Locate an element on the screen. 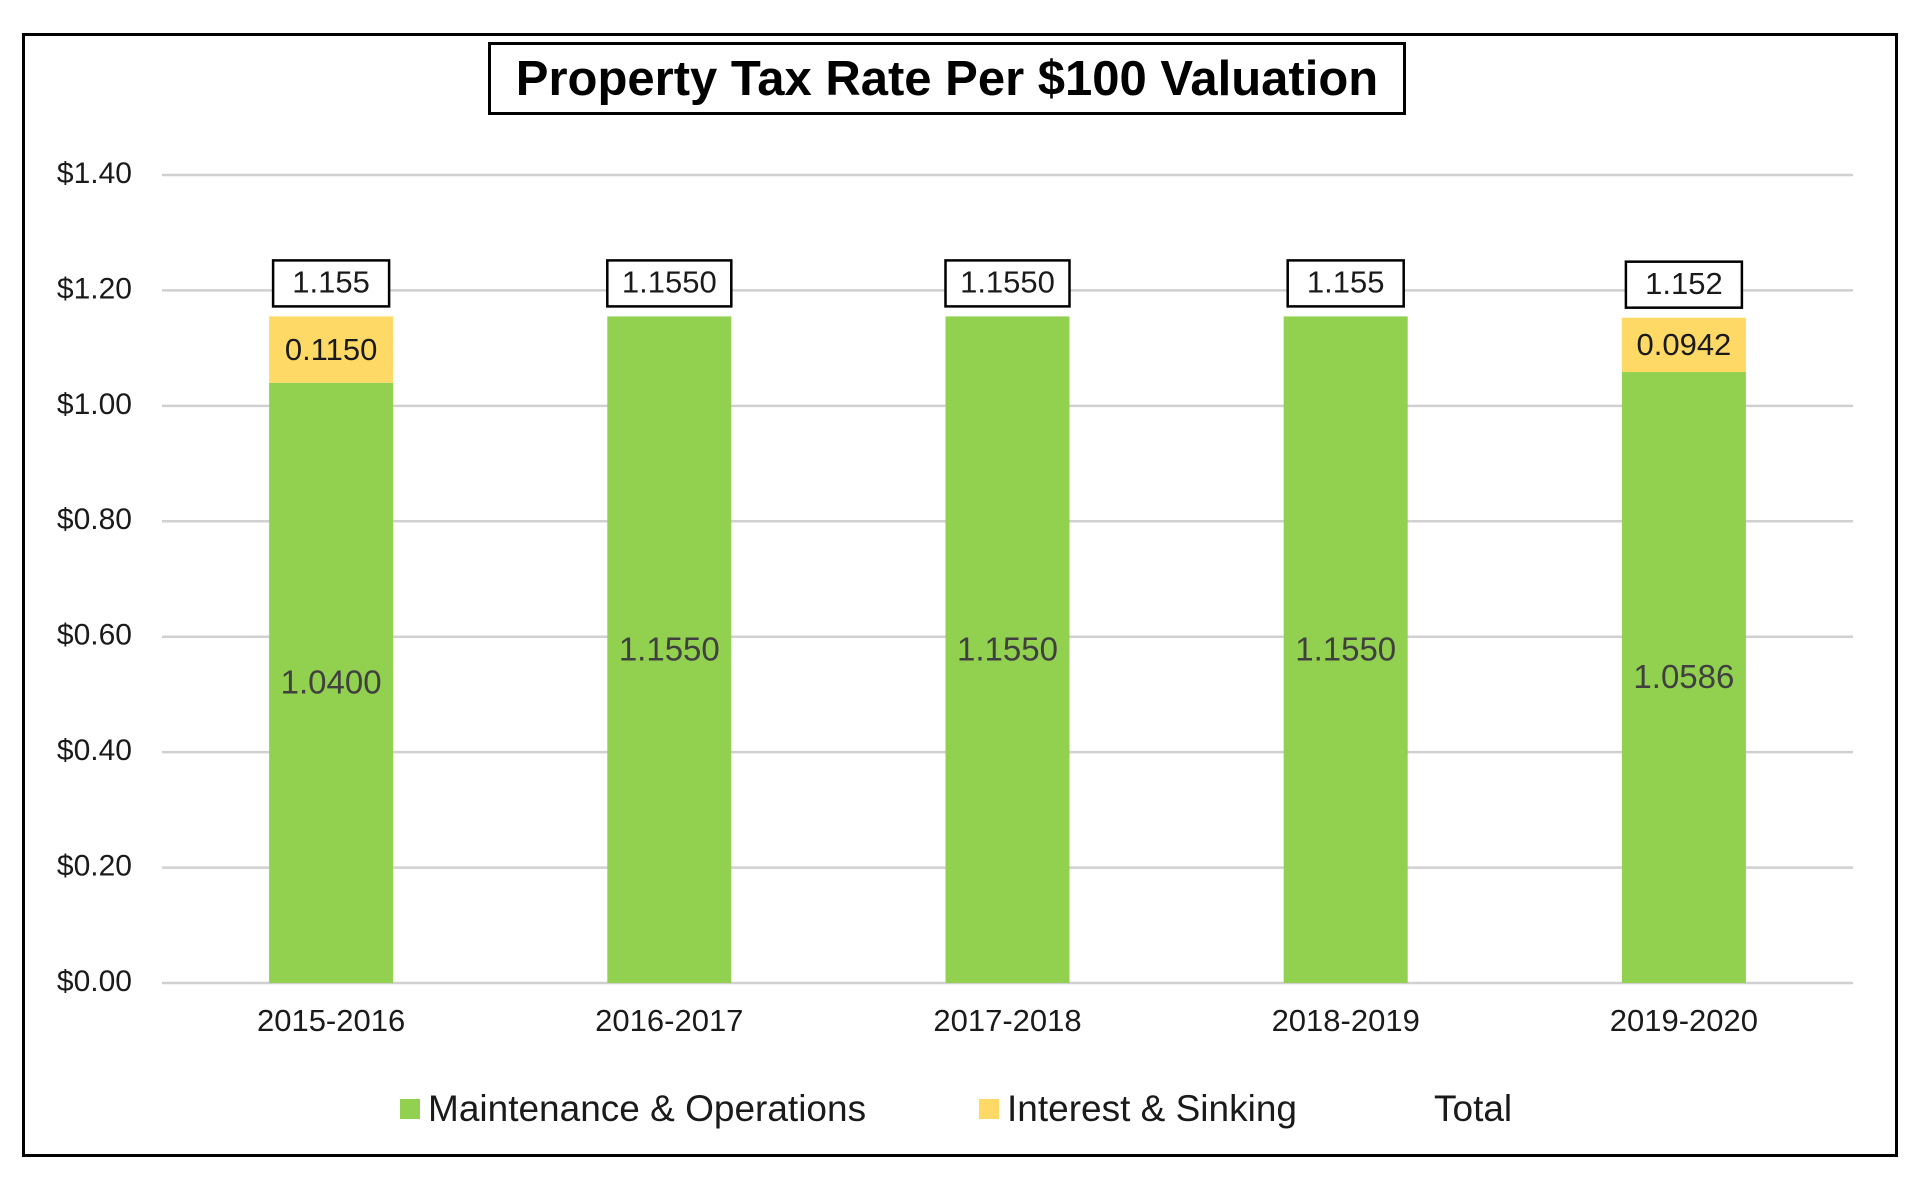  chart-title-box: Property Tax Rate Per $100 Valuation is located at coordinates (947, 78).